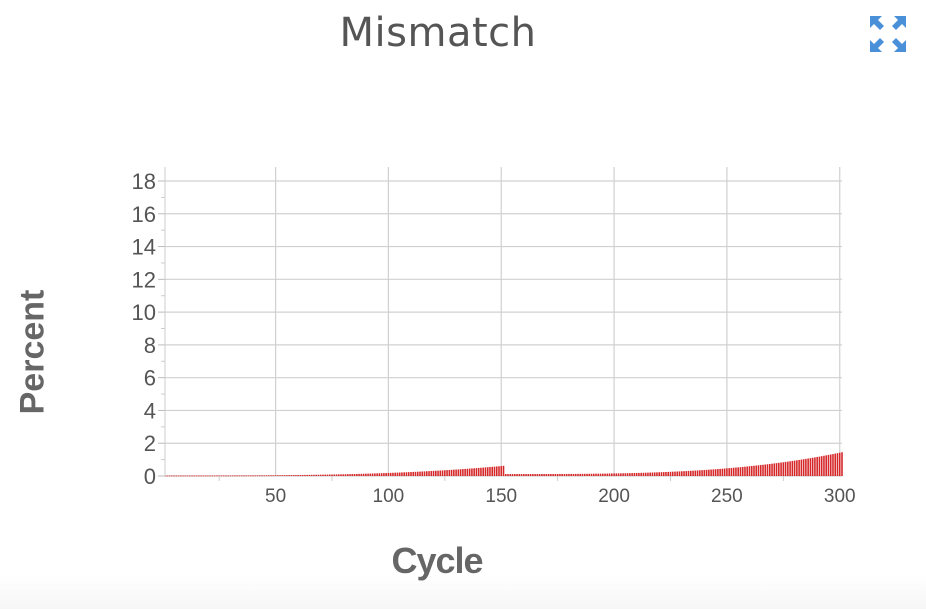  Describe the element at coordinates (144, 247) in the screenshot. I see `y-tick-label: 14` at that location.